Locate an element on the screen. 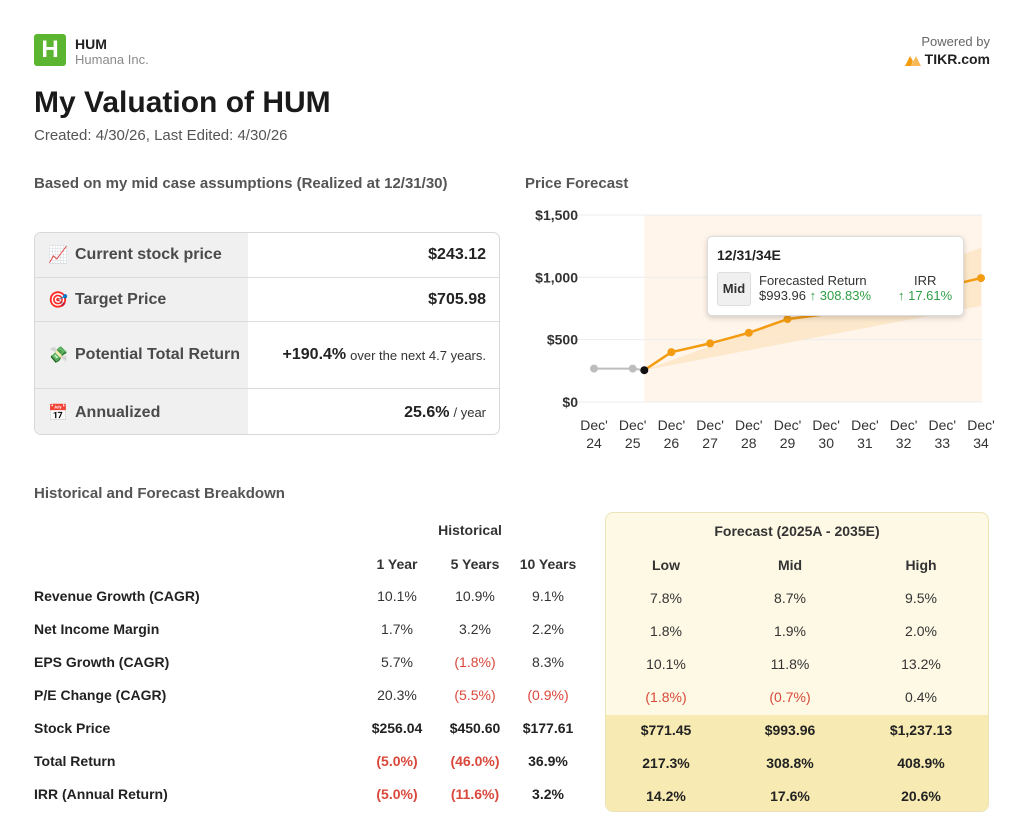  table-cell: 1.8% is located at coordinates (666, 631).